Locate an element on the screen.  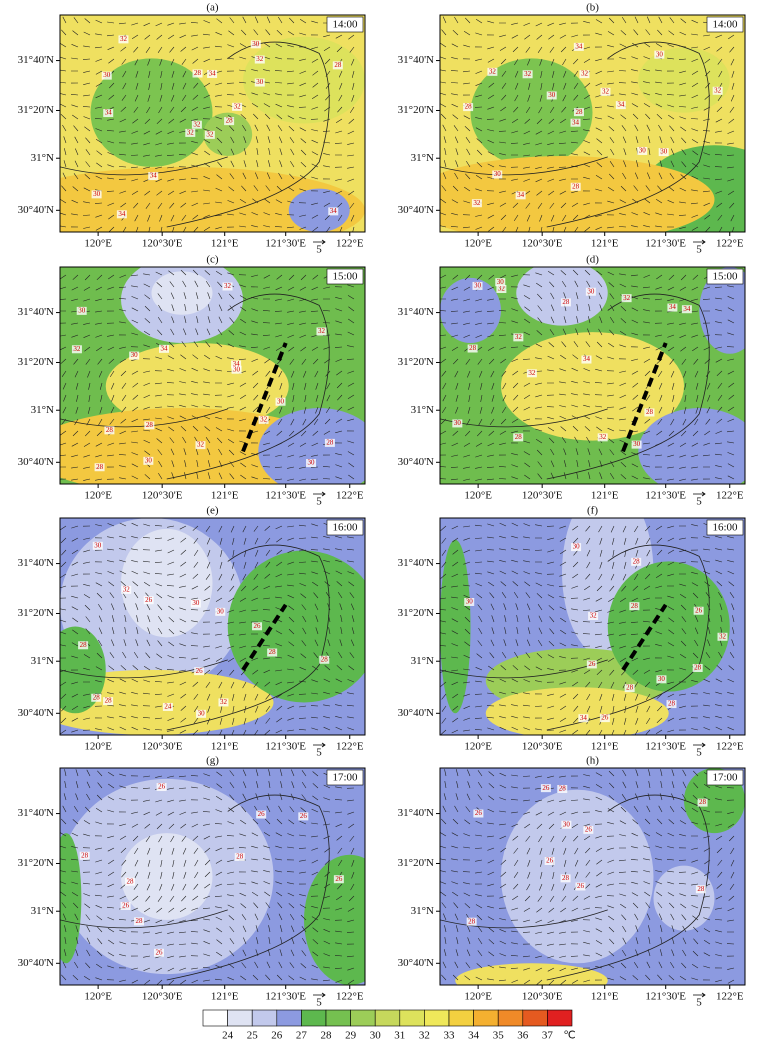
colorbar-label: 28 is located at coordinates (327, 1036).